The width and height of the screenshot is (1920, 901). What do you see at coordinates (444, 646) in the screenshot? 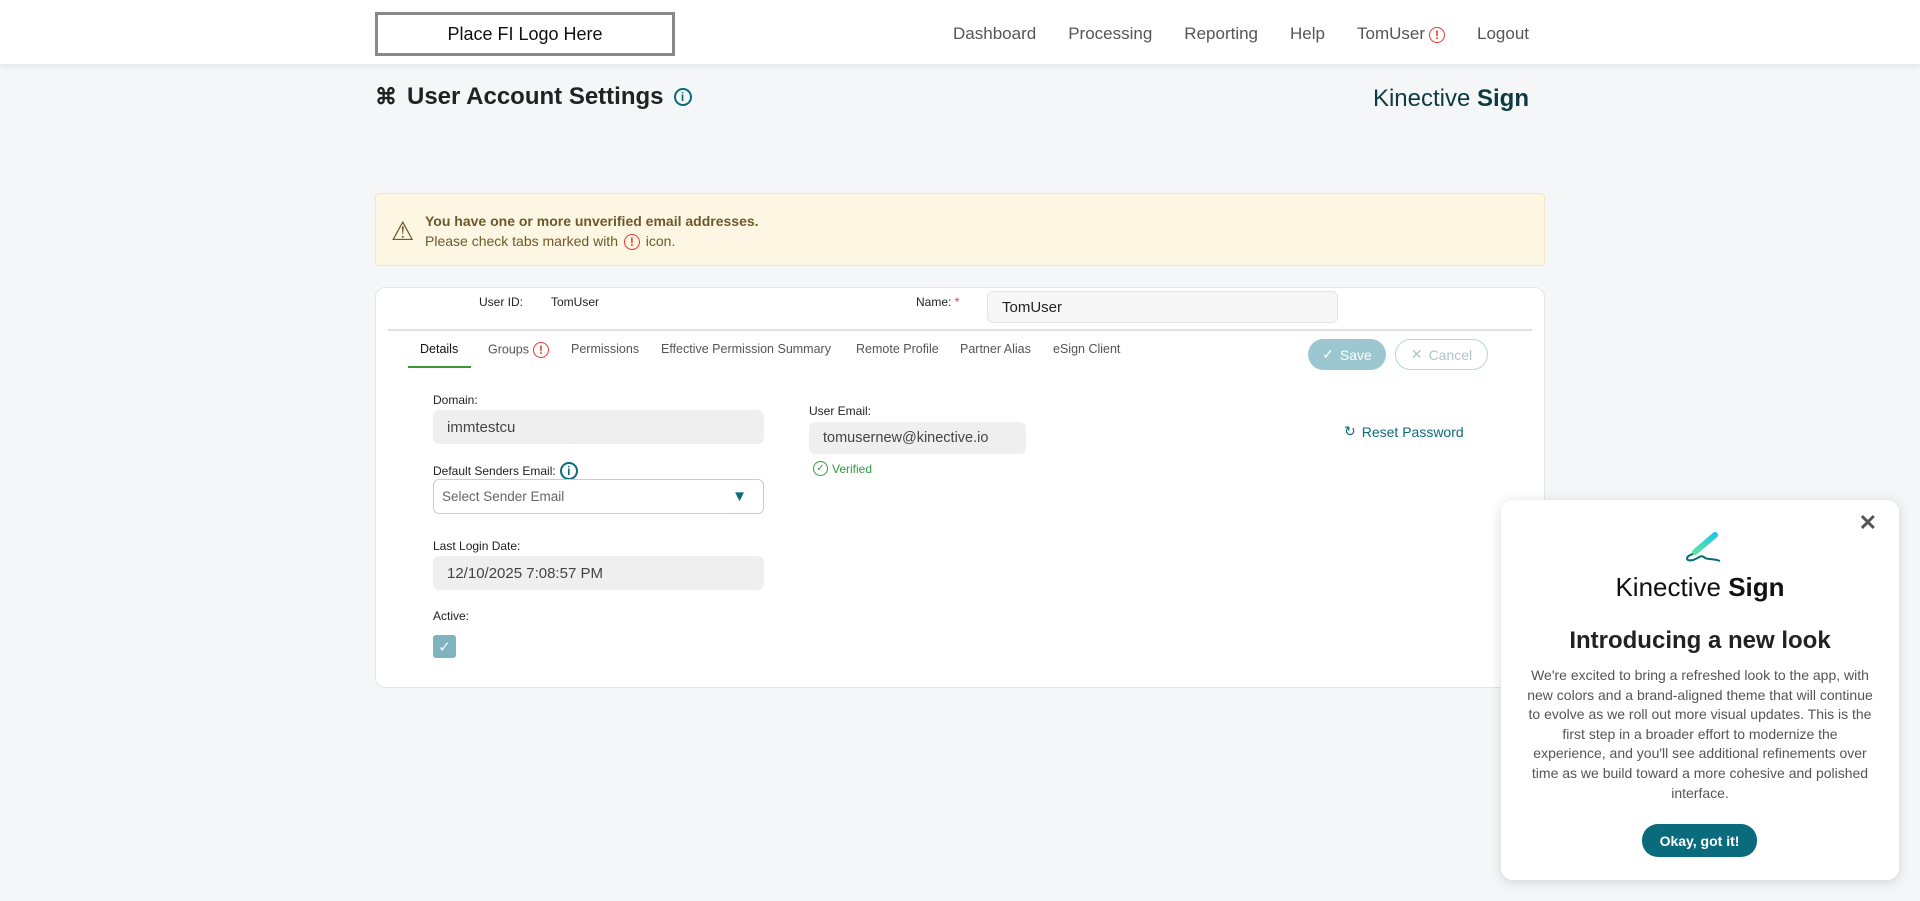
I see `active-checkbox: ✓` at bounding box center [444, 646].